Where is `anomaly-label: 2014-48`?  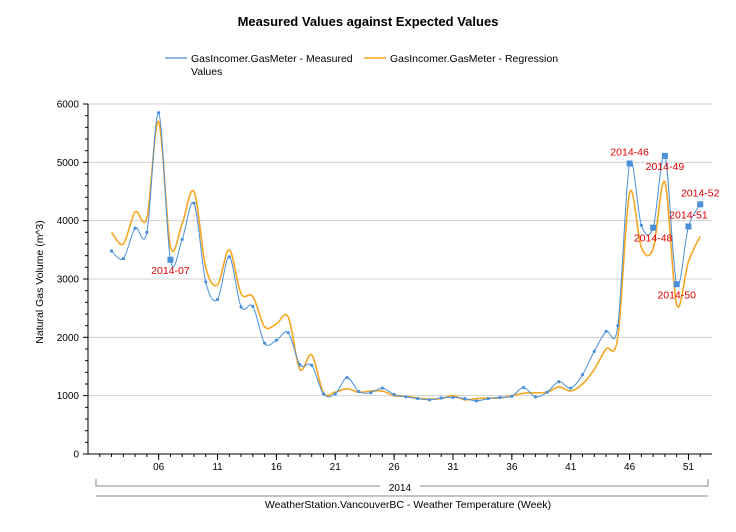 anomaly-label: 2014-48 is located at coordinates (653, 239).